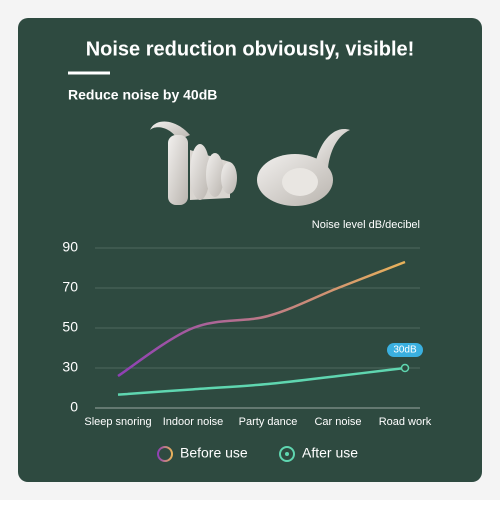  Describe the element at coordinates (214, 453) in the screenshot. I see `legend-label: Before use` at that location.